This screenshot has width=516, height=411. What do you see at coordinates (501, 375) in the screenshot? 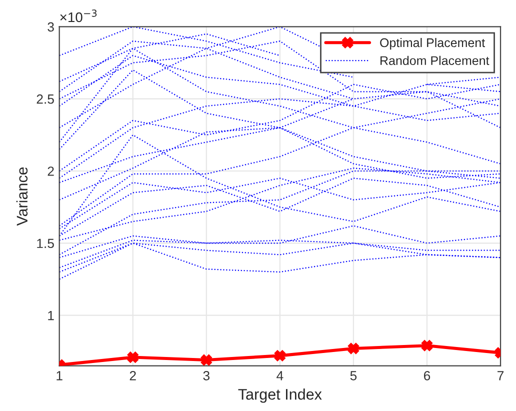
I see `x-tick-label: 7` at bounding box center [501, 375].